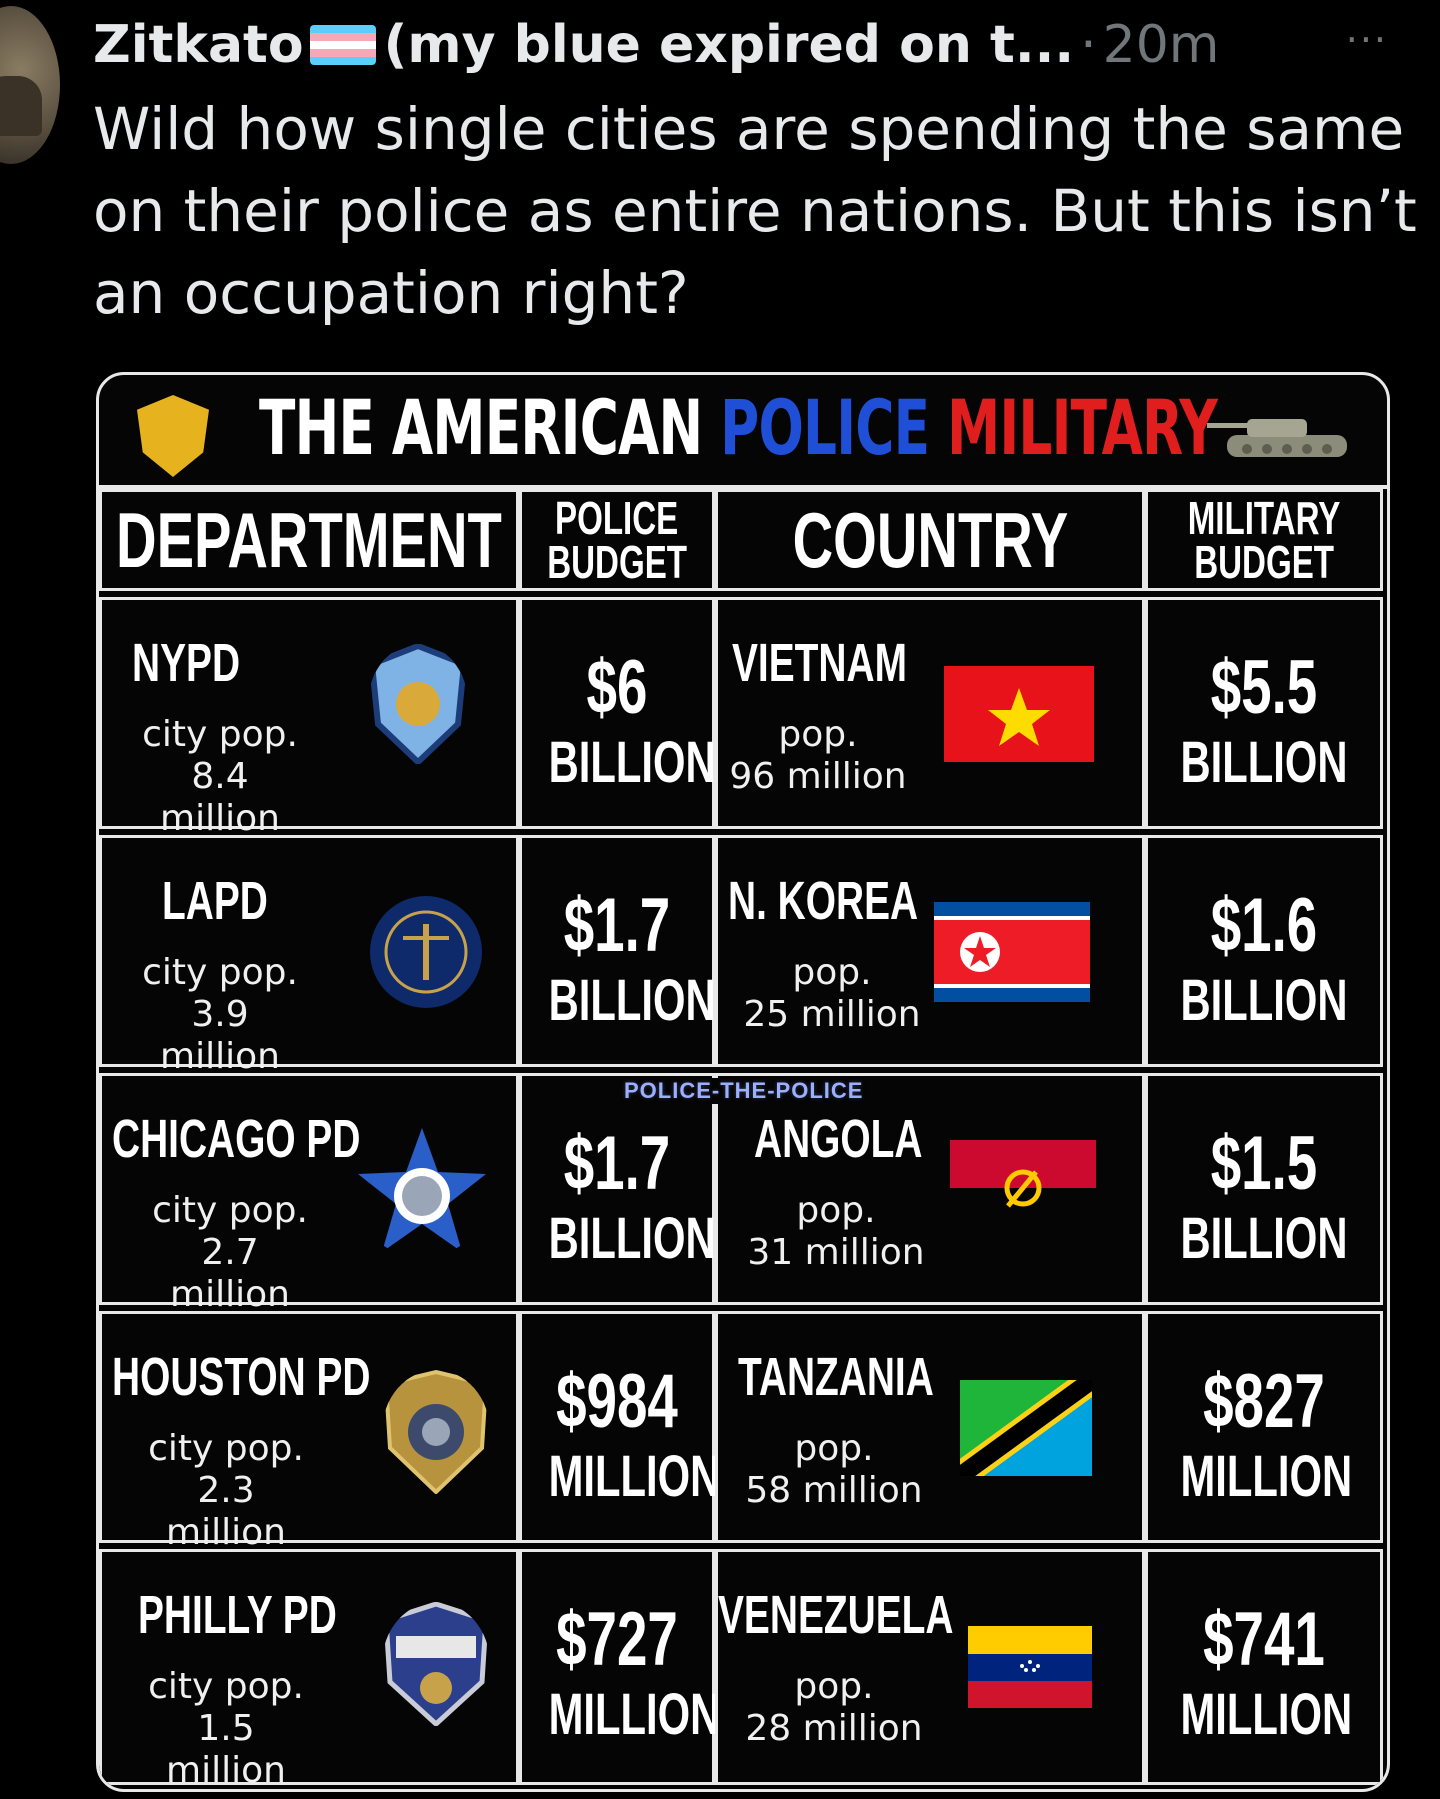  Describe the element at coordinates (173, 436) in the screenshot. I see `police-badge-icon` at that location.